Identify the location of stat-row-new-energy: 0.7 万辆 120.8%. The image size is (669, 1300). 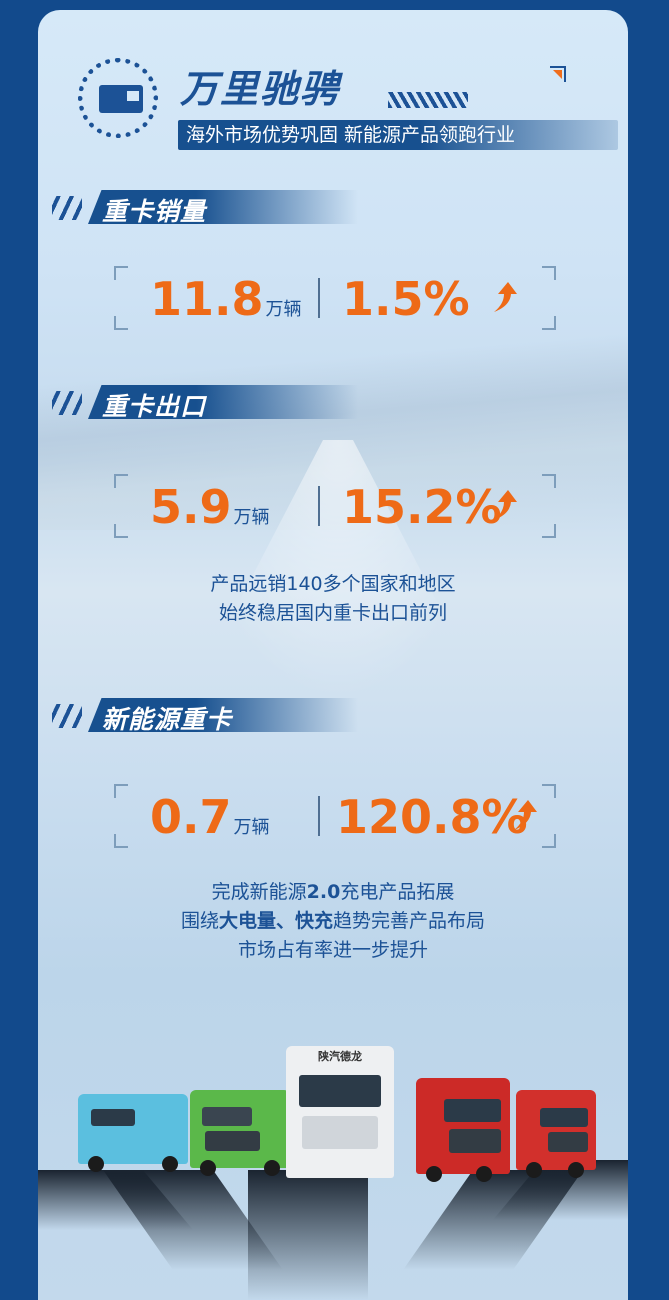
(335, 816).